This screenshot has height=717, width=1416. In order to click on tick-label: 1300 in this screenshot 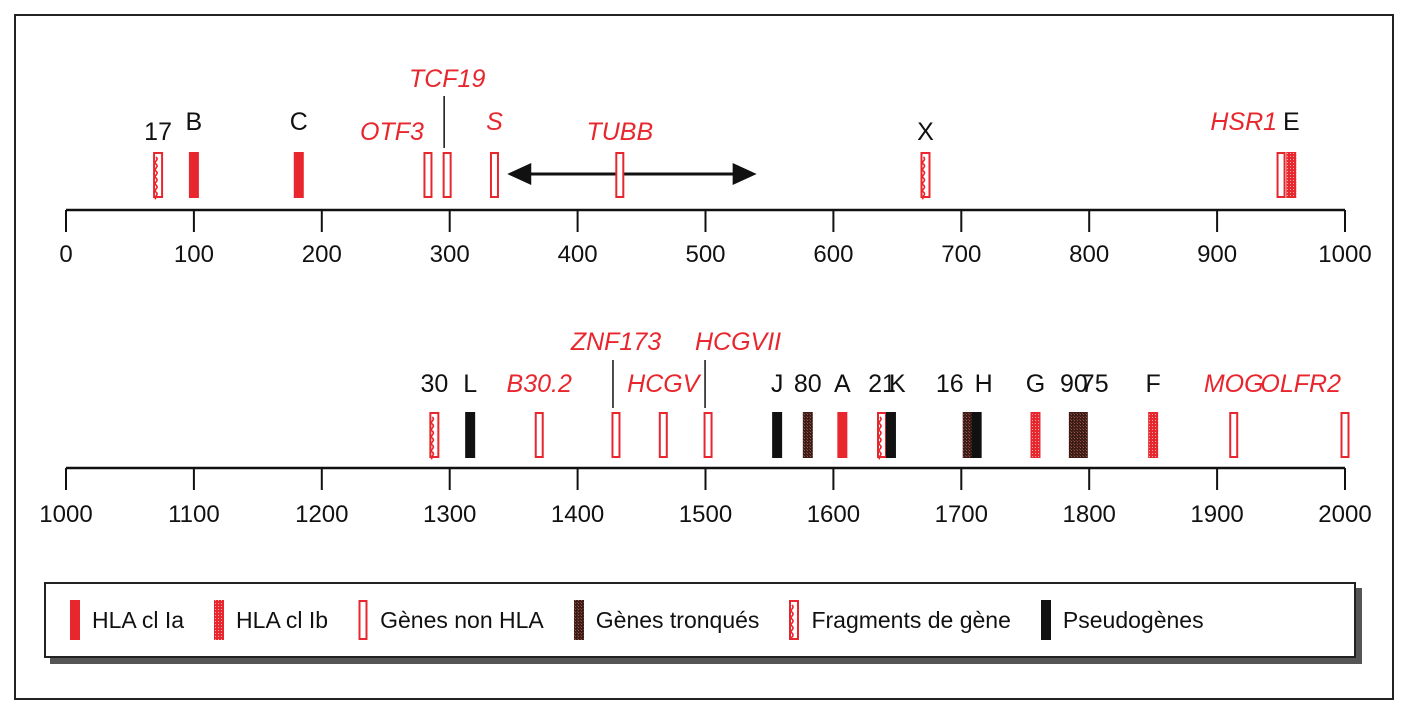, I will do `click(449, 514)`.